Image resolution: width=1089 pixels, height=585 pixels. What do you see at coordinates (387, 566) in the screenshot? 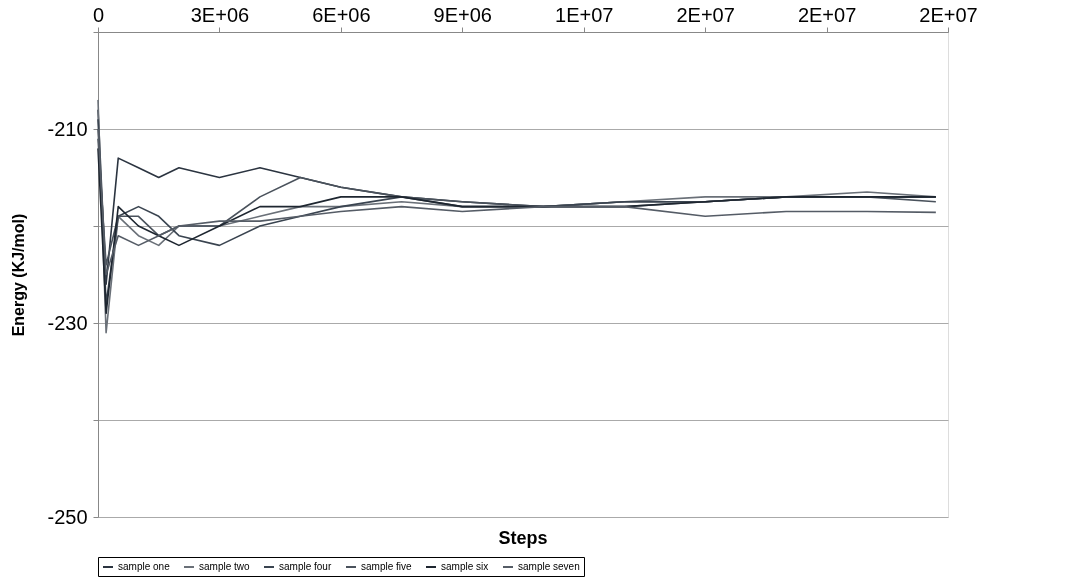
I see `legend-label: sample five` at bounding box center [387, 566].